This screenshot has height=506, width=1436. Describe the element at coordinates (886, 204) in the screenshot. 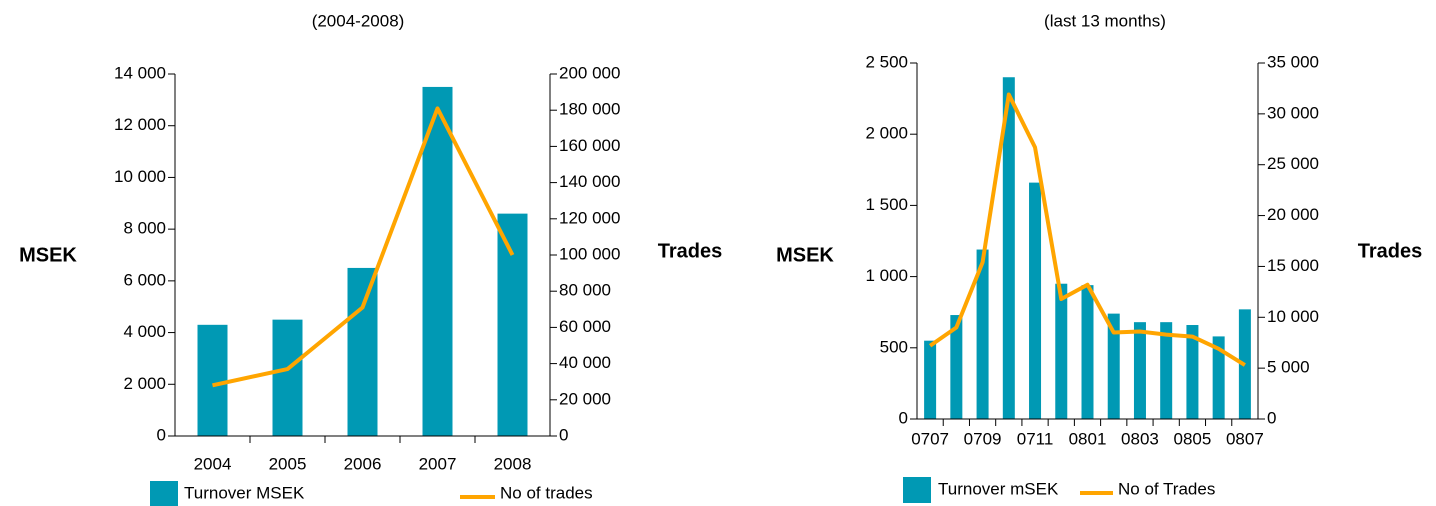

I see `y-tick-label: 1 500` at that location.